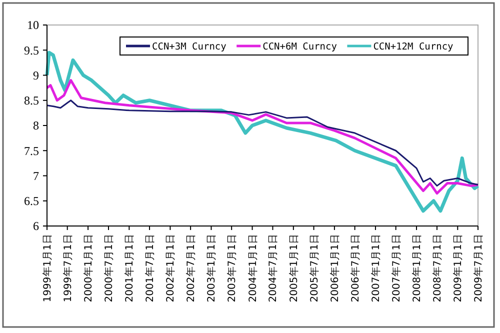 This screenshot has height=333, width=500. What do you see at coordinates (478, 268) in the screenshot?
I see `x-tick-label: 2009年7月1日` at bounding box center [478, 268].